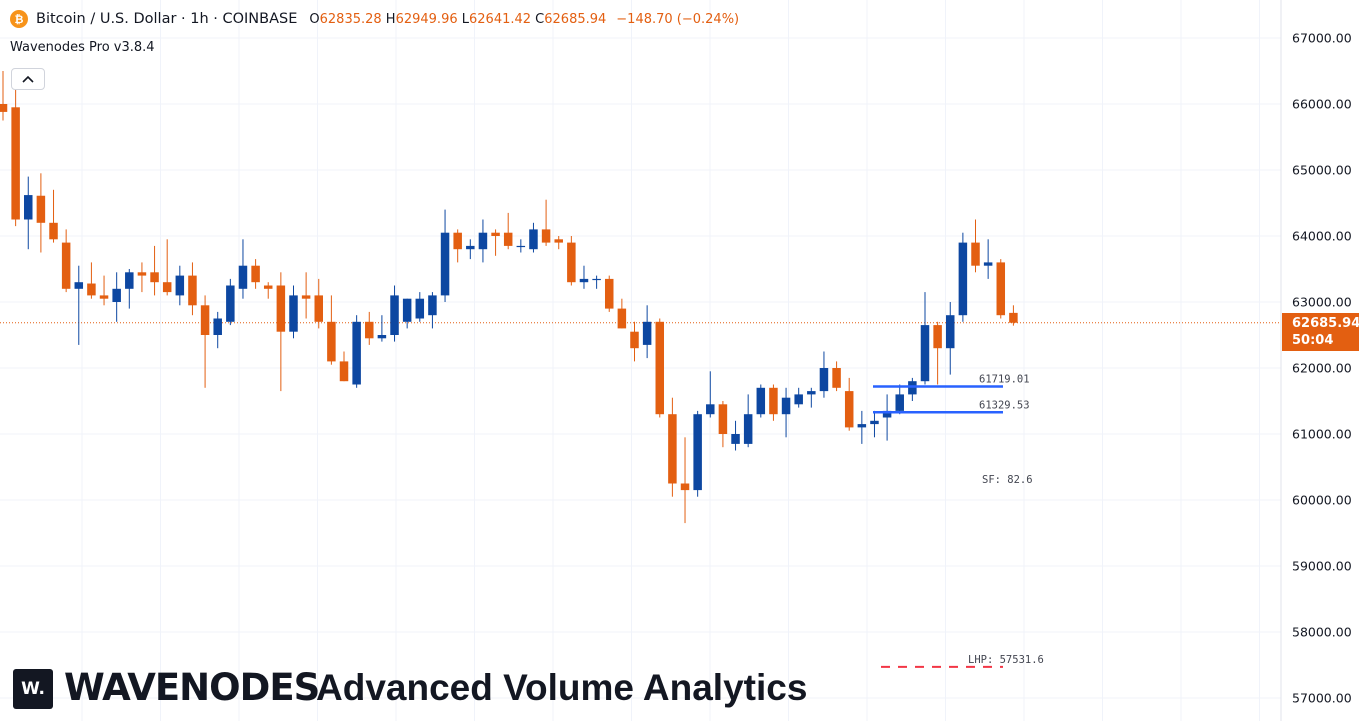  I want to click on y-axis-tick-label: 58000.00, so click(1322, 632).